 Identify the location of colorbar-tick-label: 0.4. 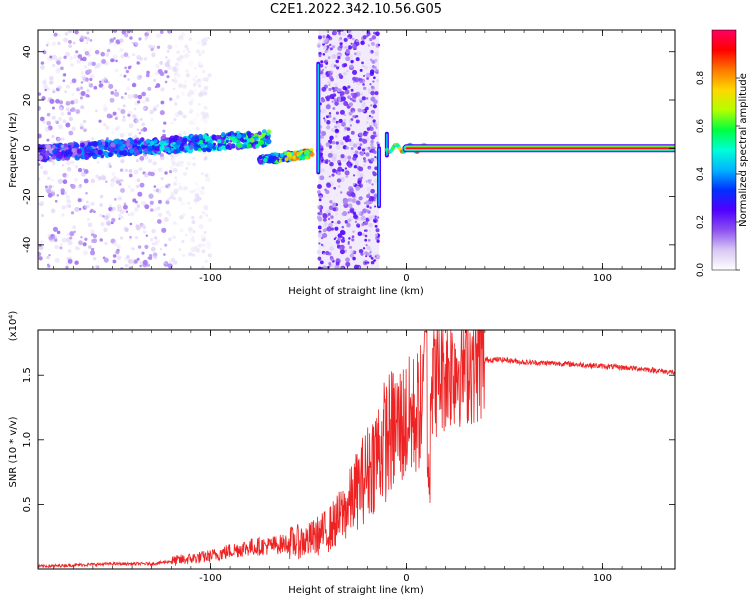
(701, 174).